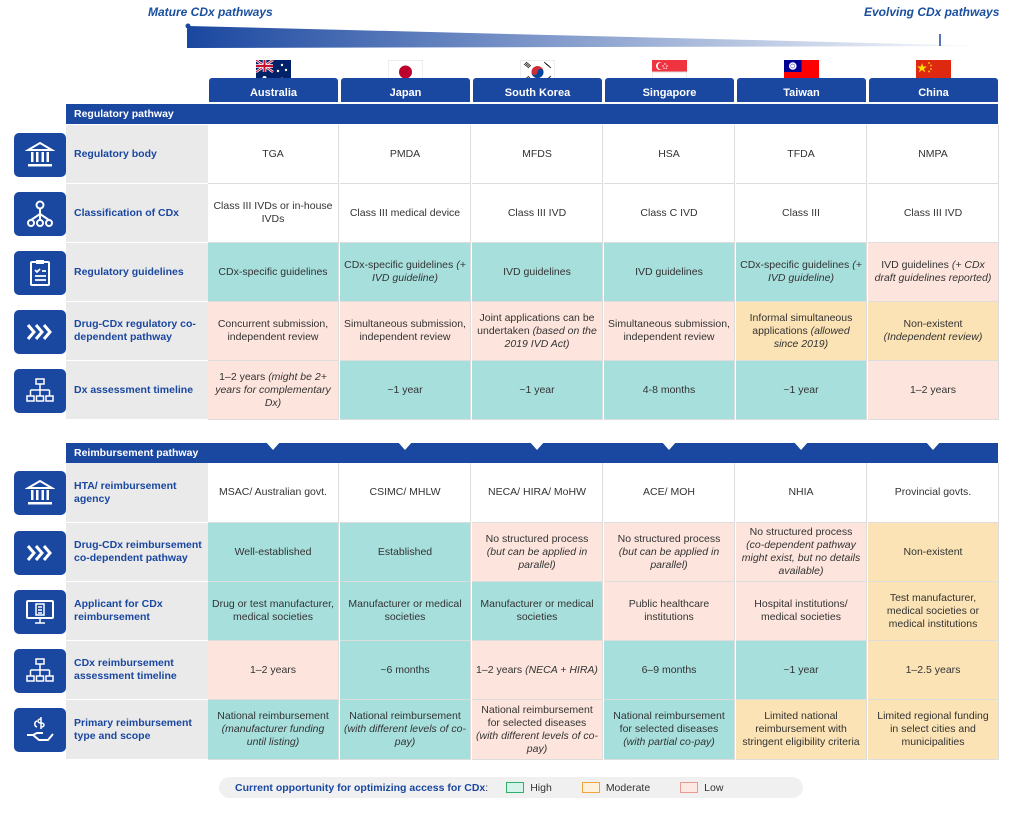 This screenshot has height=818, width=1024. What do you see at coordinates (669, 742) in the screenshot?
I see `cell-note: (with partial co-pay)` at bounding box center [669, 742].